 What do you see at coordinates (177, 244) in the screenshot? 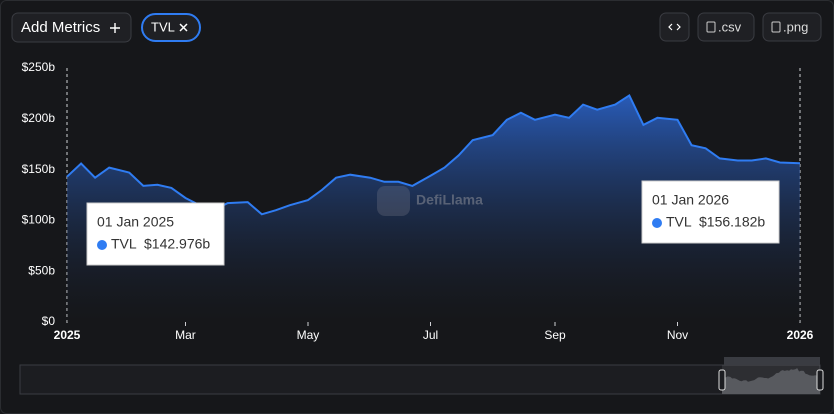
I see `tooltip-value: $142.976b` at bounding box center [177, 244].